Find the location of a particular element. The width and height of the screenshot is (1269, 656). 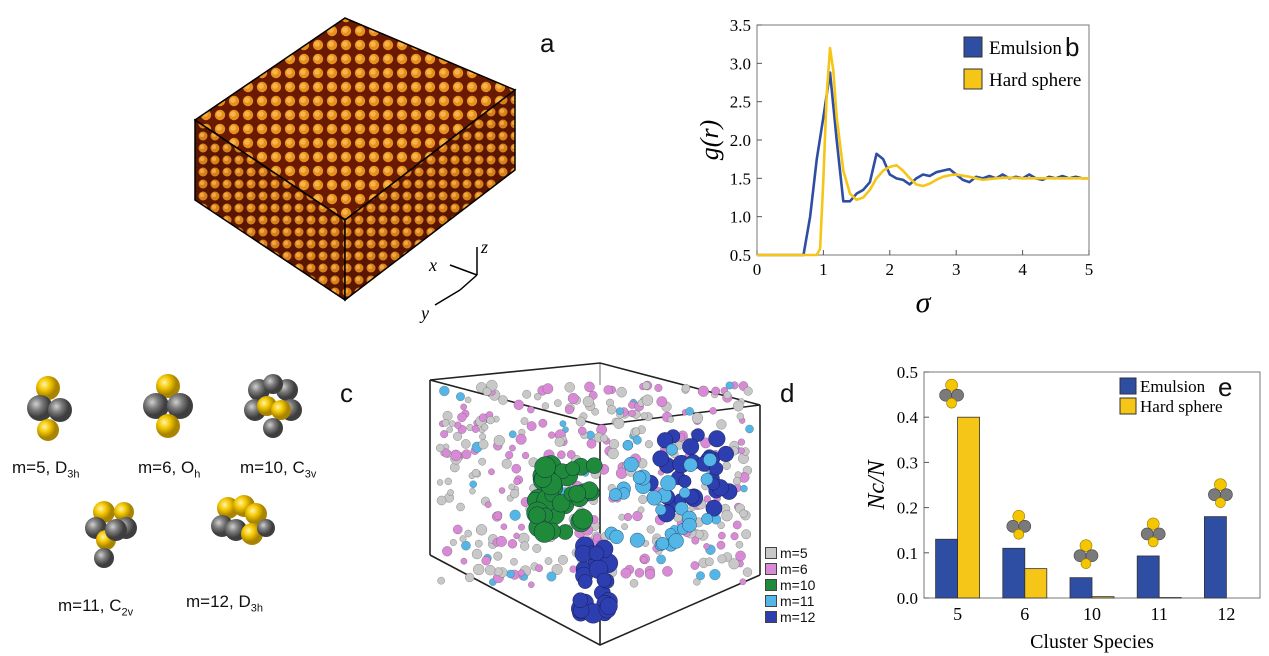

y-tick-label: 0.4 is located at coordinates (908, 417).